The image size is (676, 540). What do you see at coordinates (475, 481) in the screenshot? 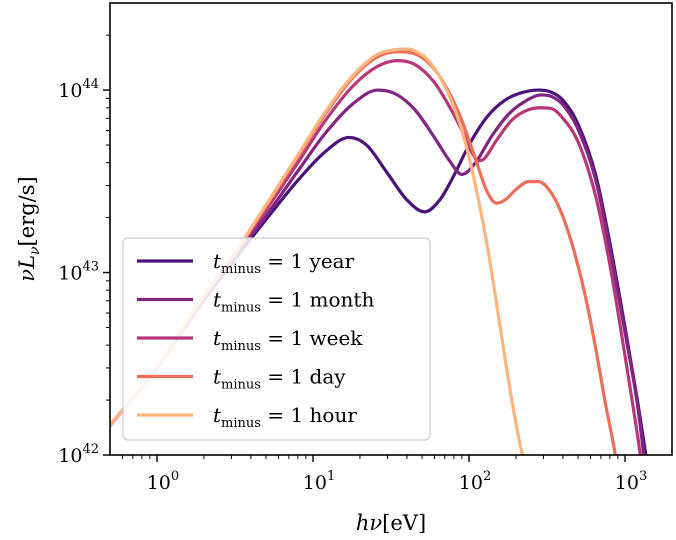
I see `x-tick-label-3: 10²` at bounding box center [475, 481].